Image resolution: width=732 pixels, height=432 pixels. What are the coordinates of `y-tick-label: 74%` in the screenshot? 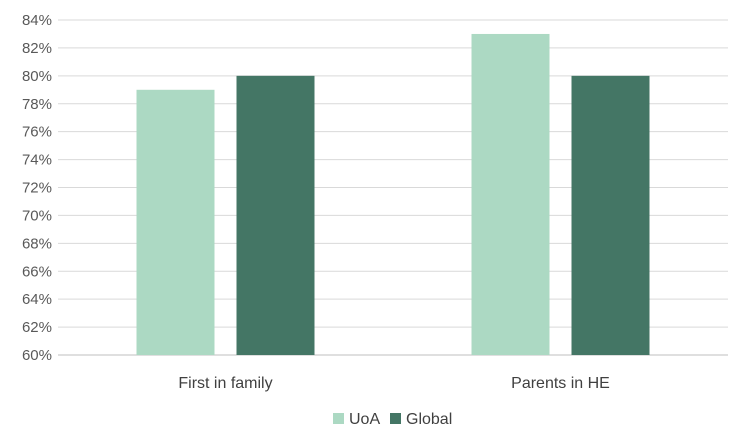 It's located at (37, 160).